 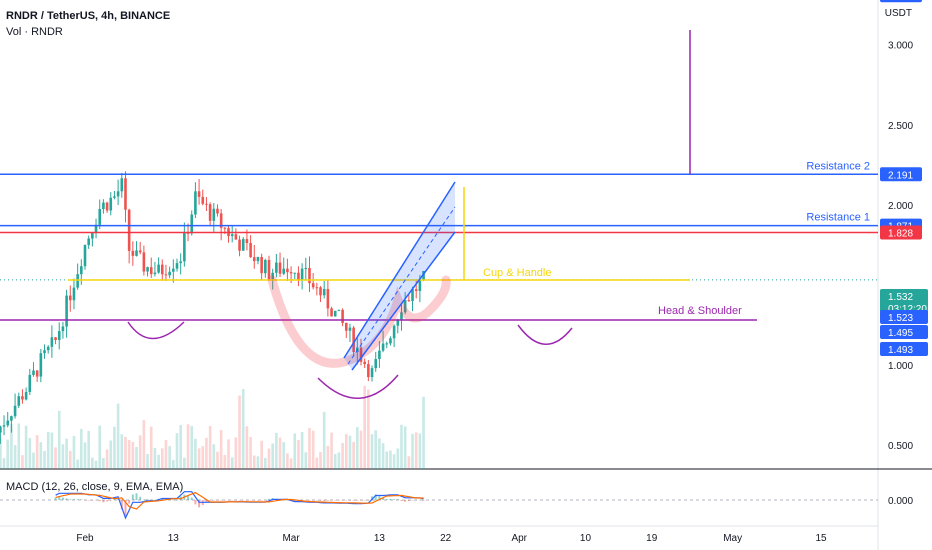 What do you see at coordinates (900, 206) in the screenshot?
I see `price-tick-label: 2.000` at bounding box center [900, 206].